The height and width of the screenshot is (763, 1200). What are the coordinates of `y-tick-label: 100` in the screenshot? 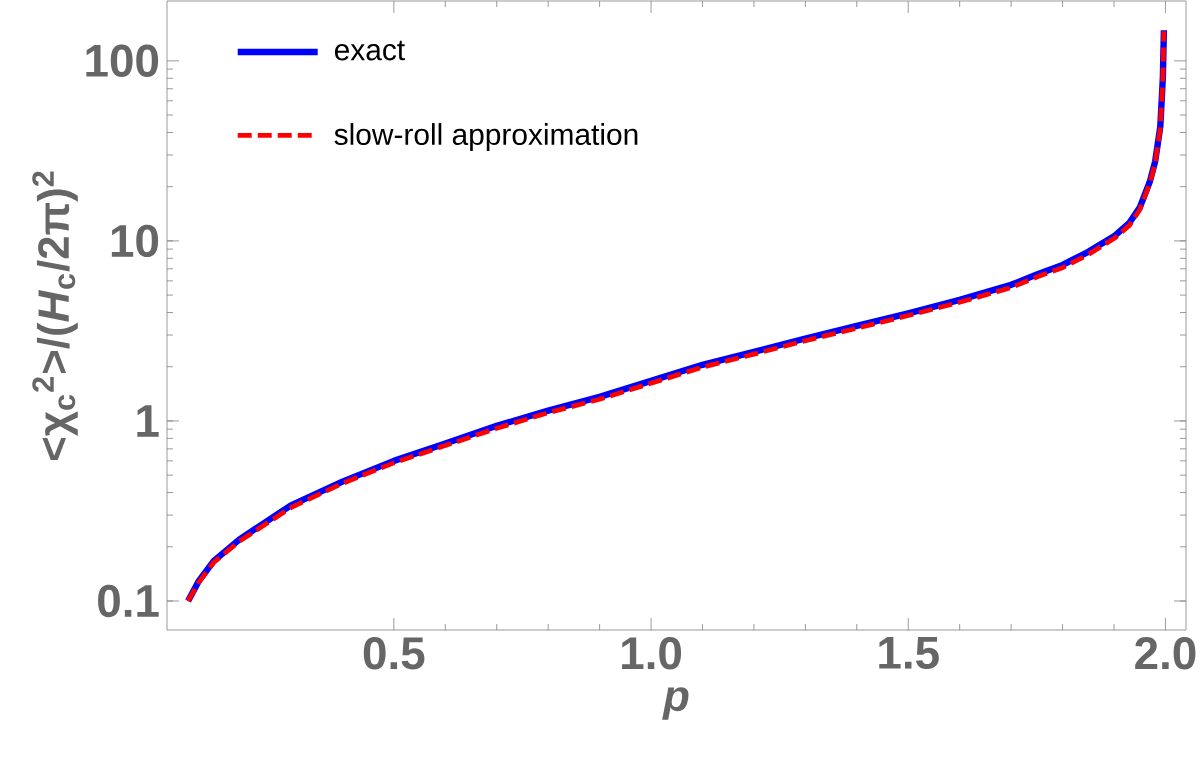 It's located at (122, 61).